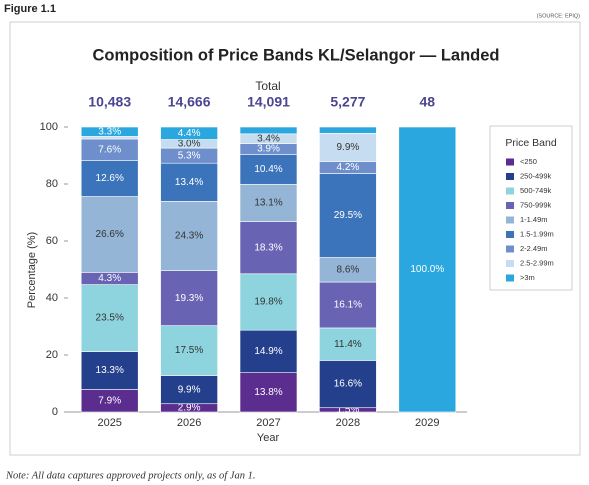 This screenshot has height=485, width=589. What do you see at coordinates (109, 102) in the screenshot?
I see `total-value: 10,483` at bounding box center [109, 102].